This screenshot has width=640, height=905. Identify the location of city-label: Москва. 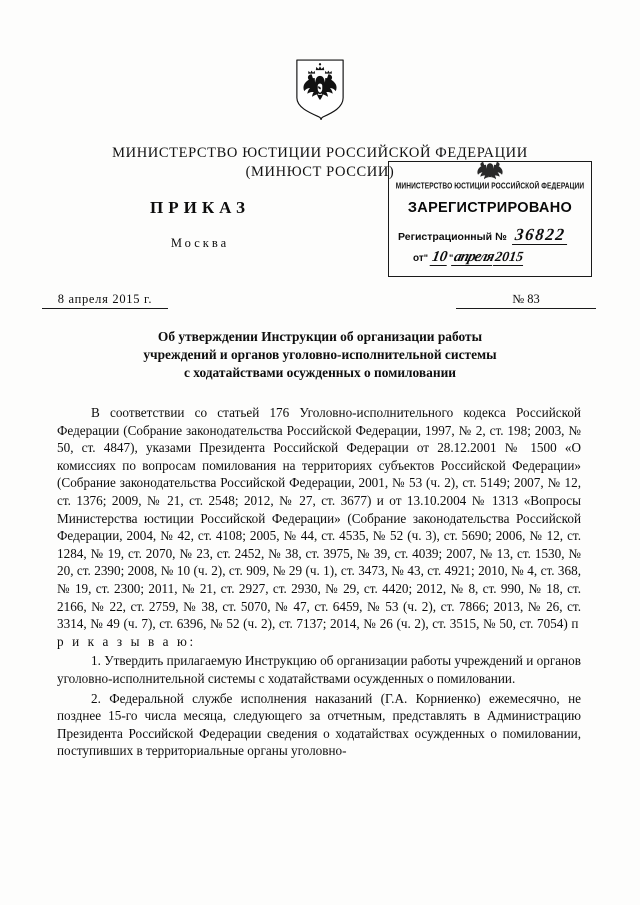
(200, 243).